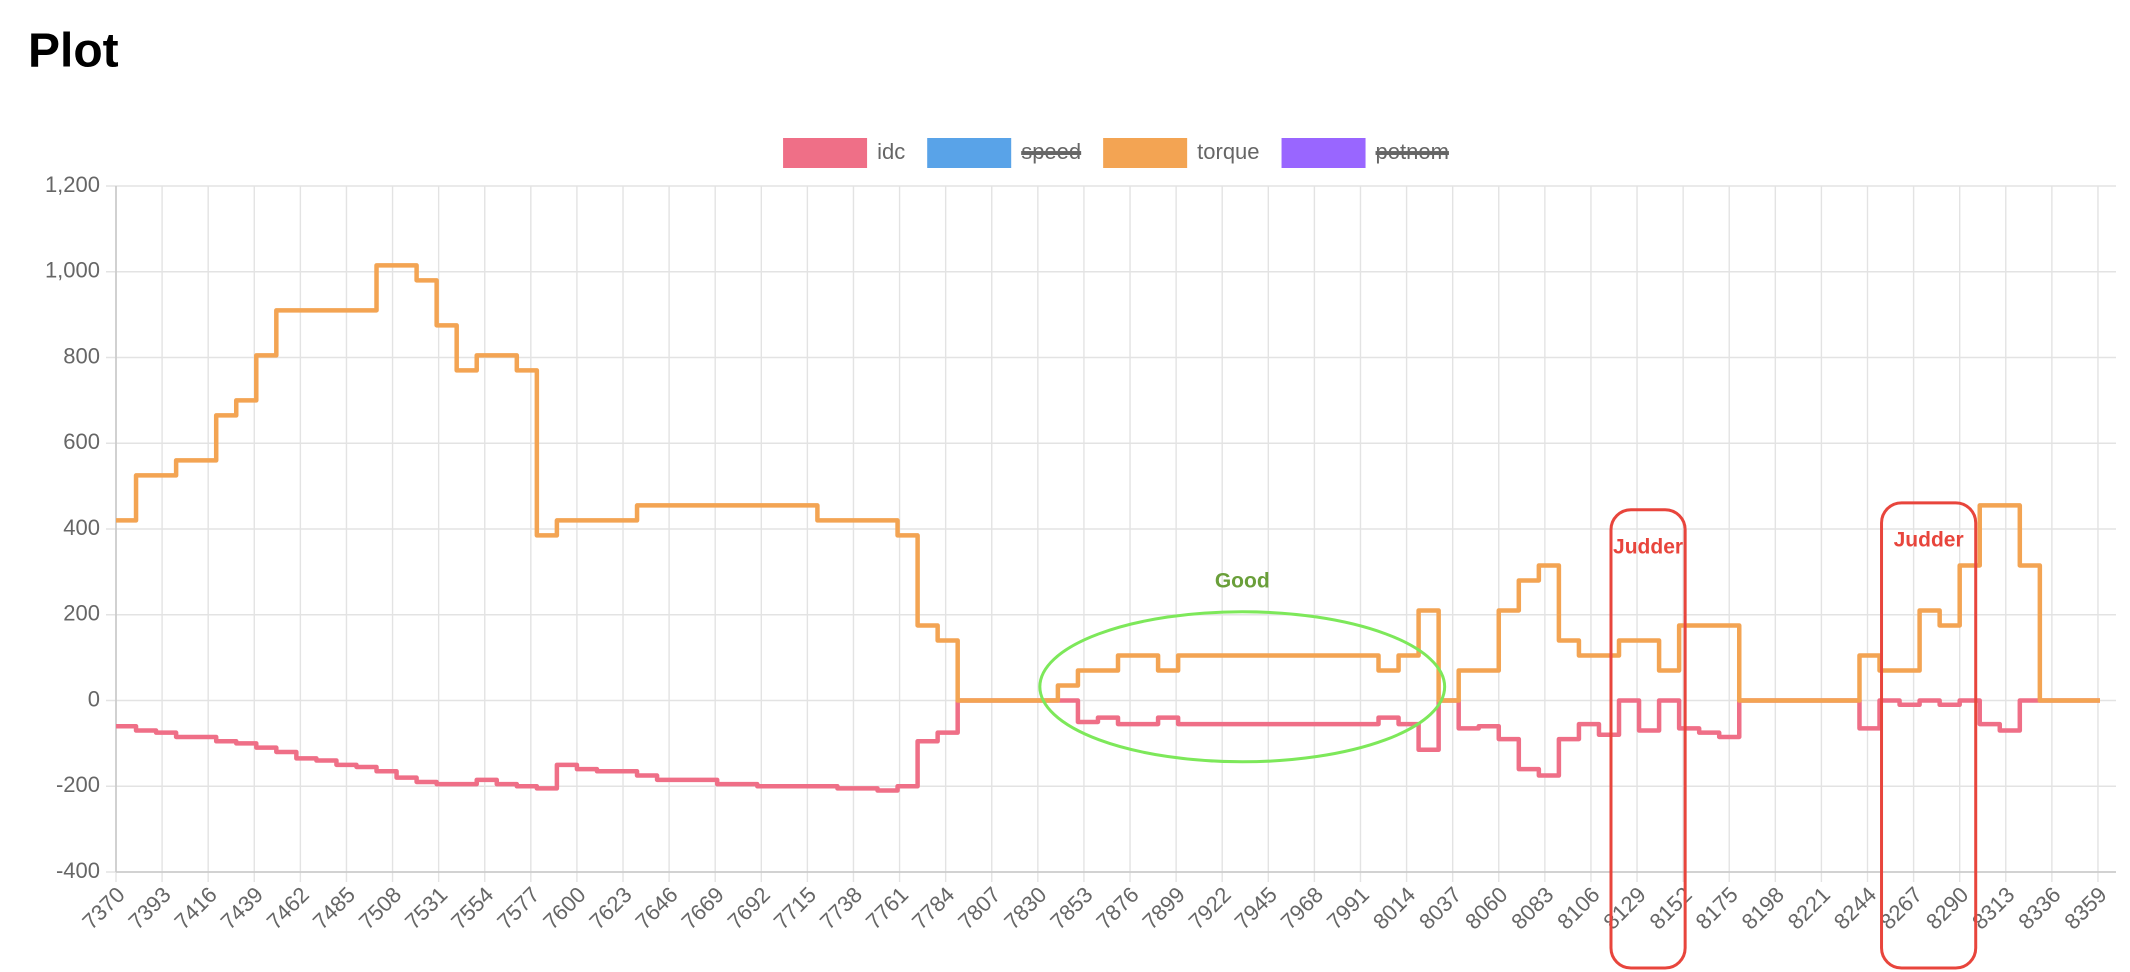  What do you see at coordinates (1242, 580) in the screenshot?
I see `annotation-label: Good` at bounding box center [1242, 580].